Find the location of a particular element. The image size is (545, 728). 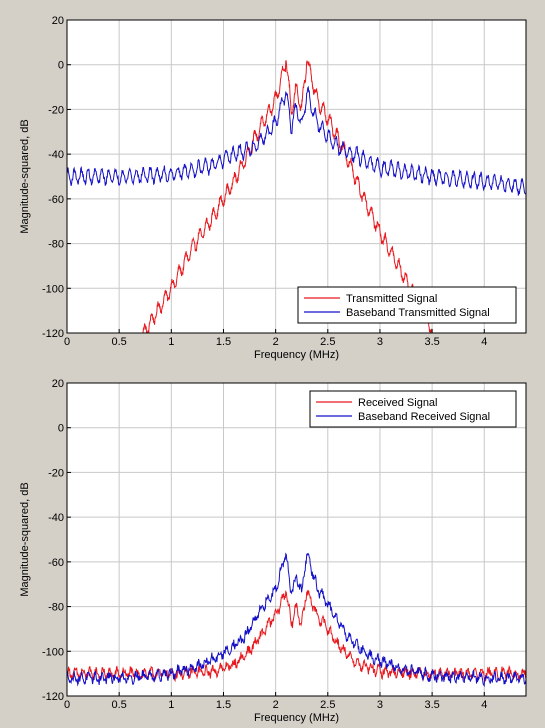

legend-label-0: Transmitted Signal is located at coordinates (391, 299).